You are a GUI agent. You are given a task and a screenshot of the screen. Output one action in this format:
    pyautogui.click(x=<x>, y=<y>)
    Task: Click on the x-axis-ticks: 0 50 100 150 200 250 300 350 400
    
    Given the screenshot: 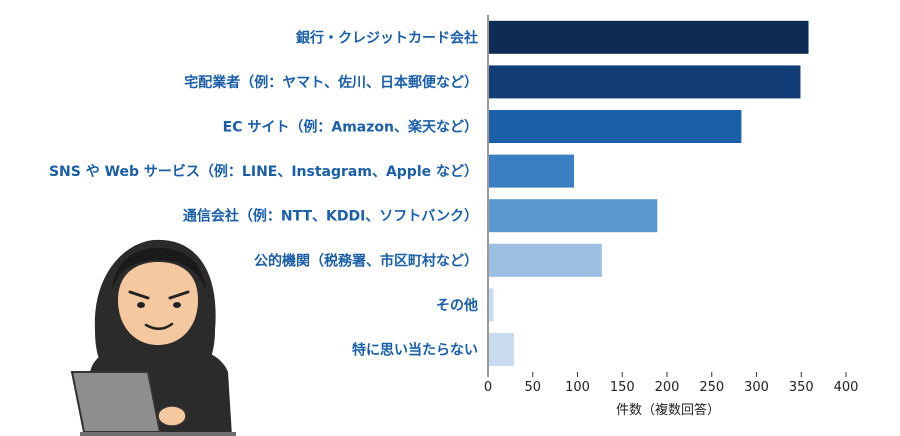 What is the action you would take?
    pyautogui.click(x=671, y=383)
    